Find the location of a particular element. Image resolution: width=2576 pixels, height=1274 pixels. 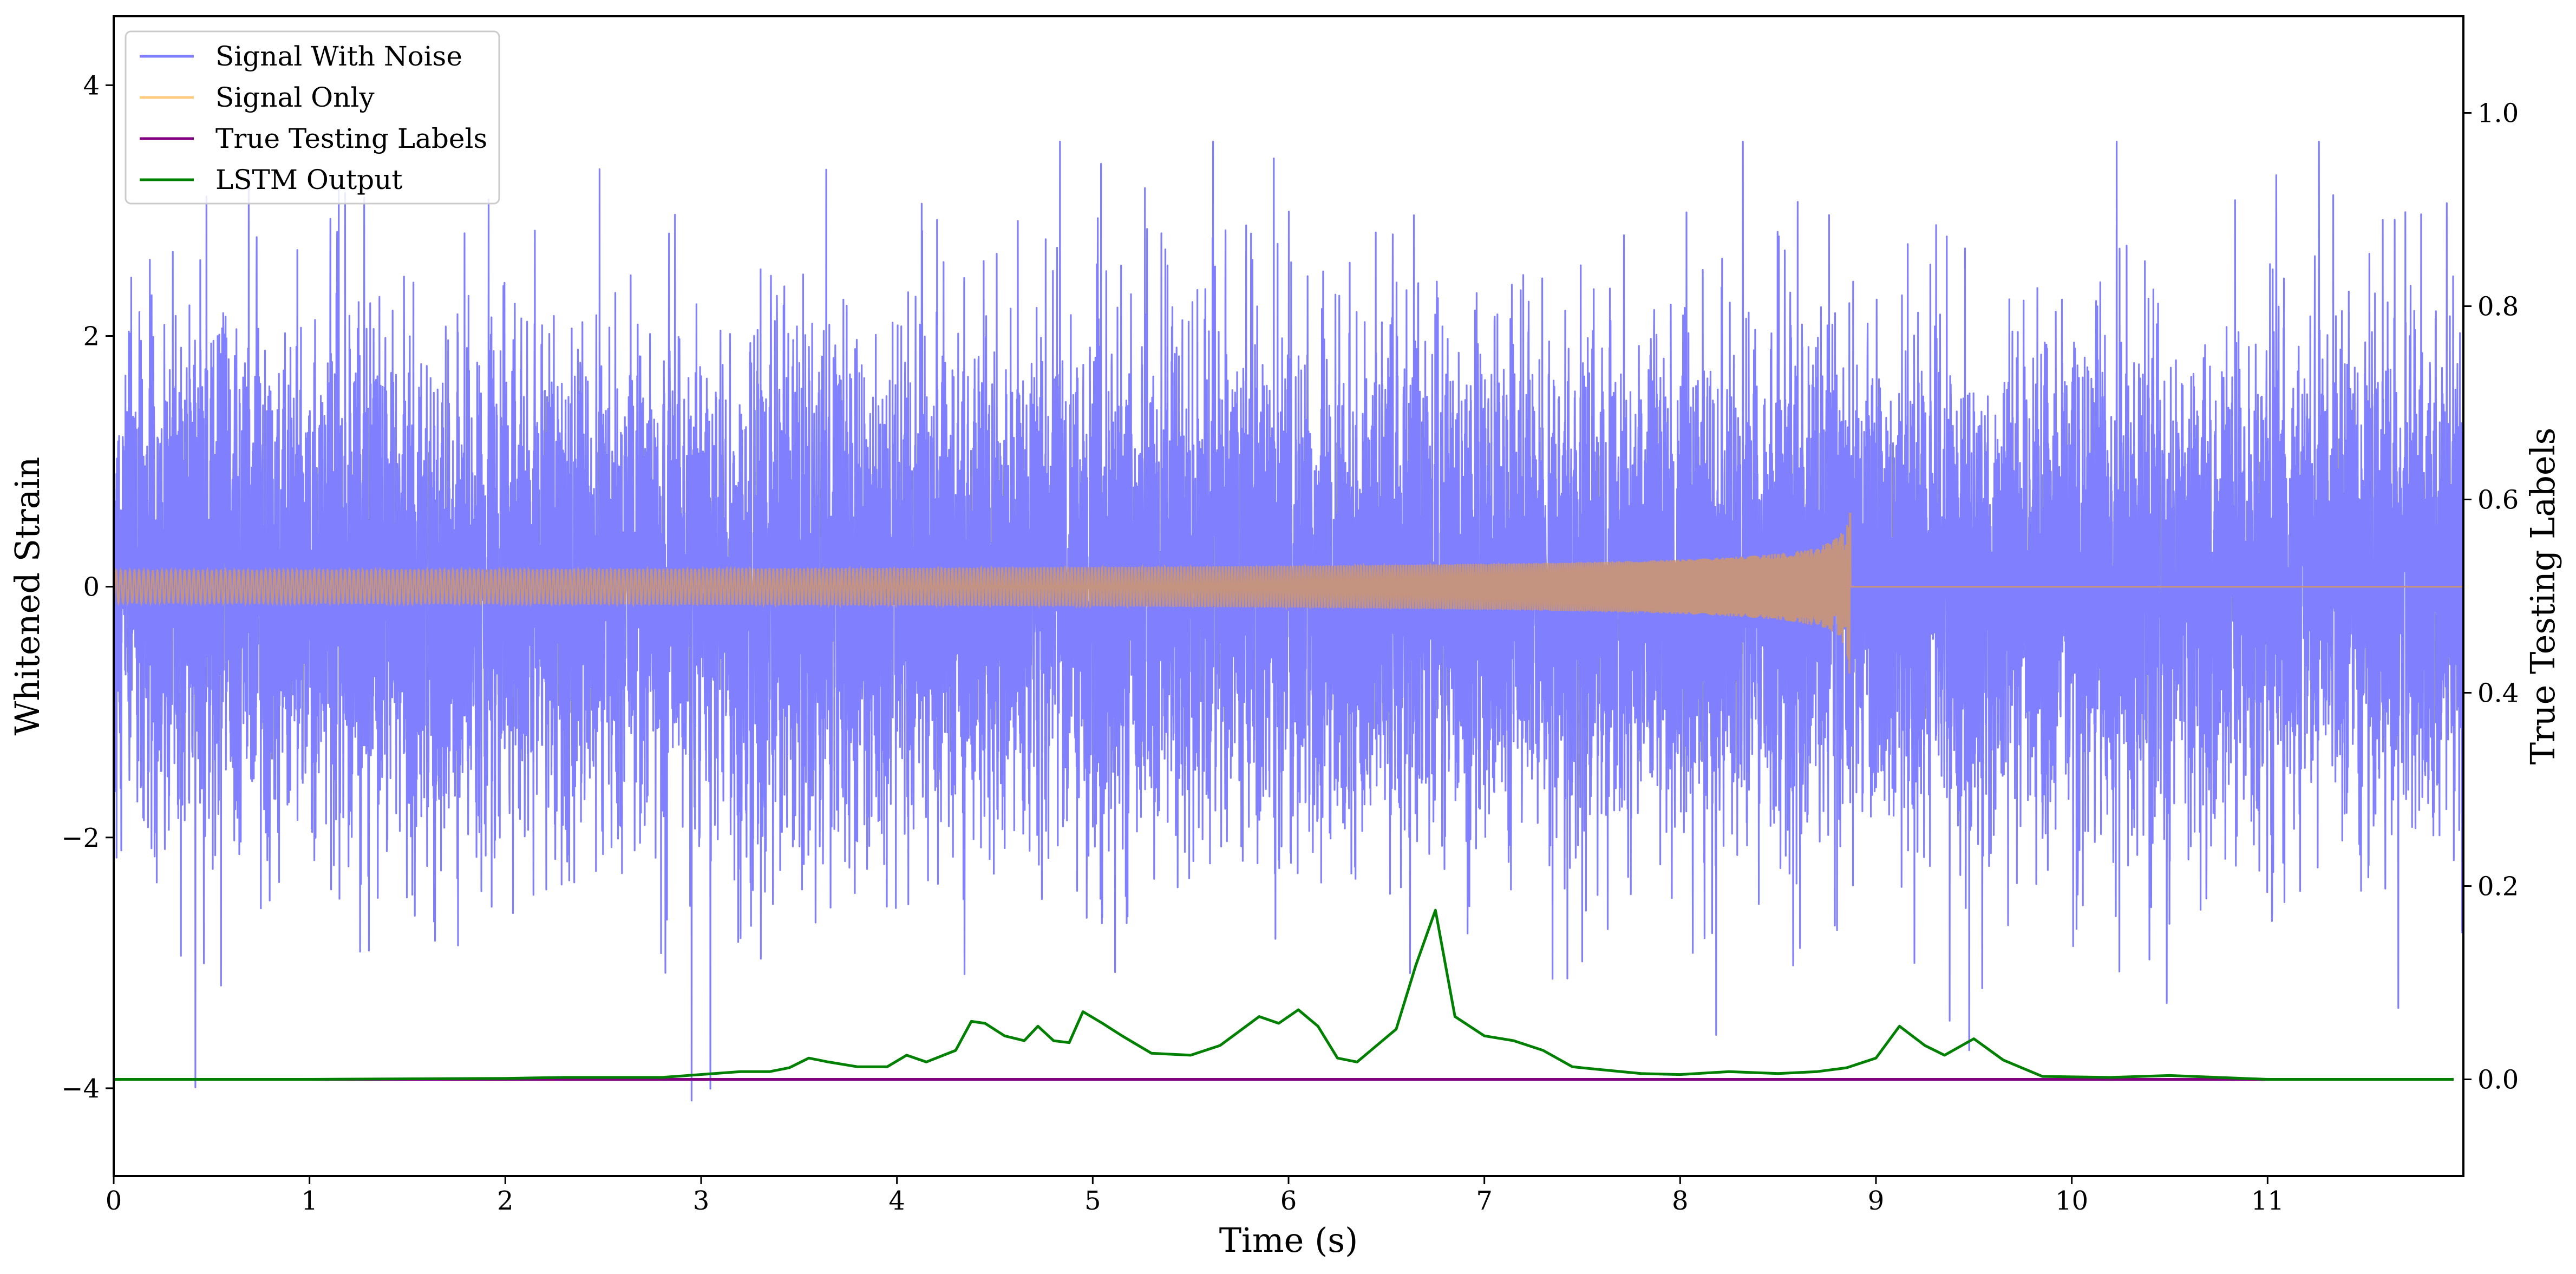

x-tick-label: 8 is located at coordinates (1681, 1201).